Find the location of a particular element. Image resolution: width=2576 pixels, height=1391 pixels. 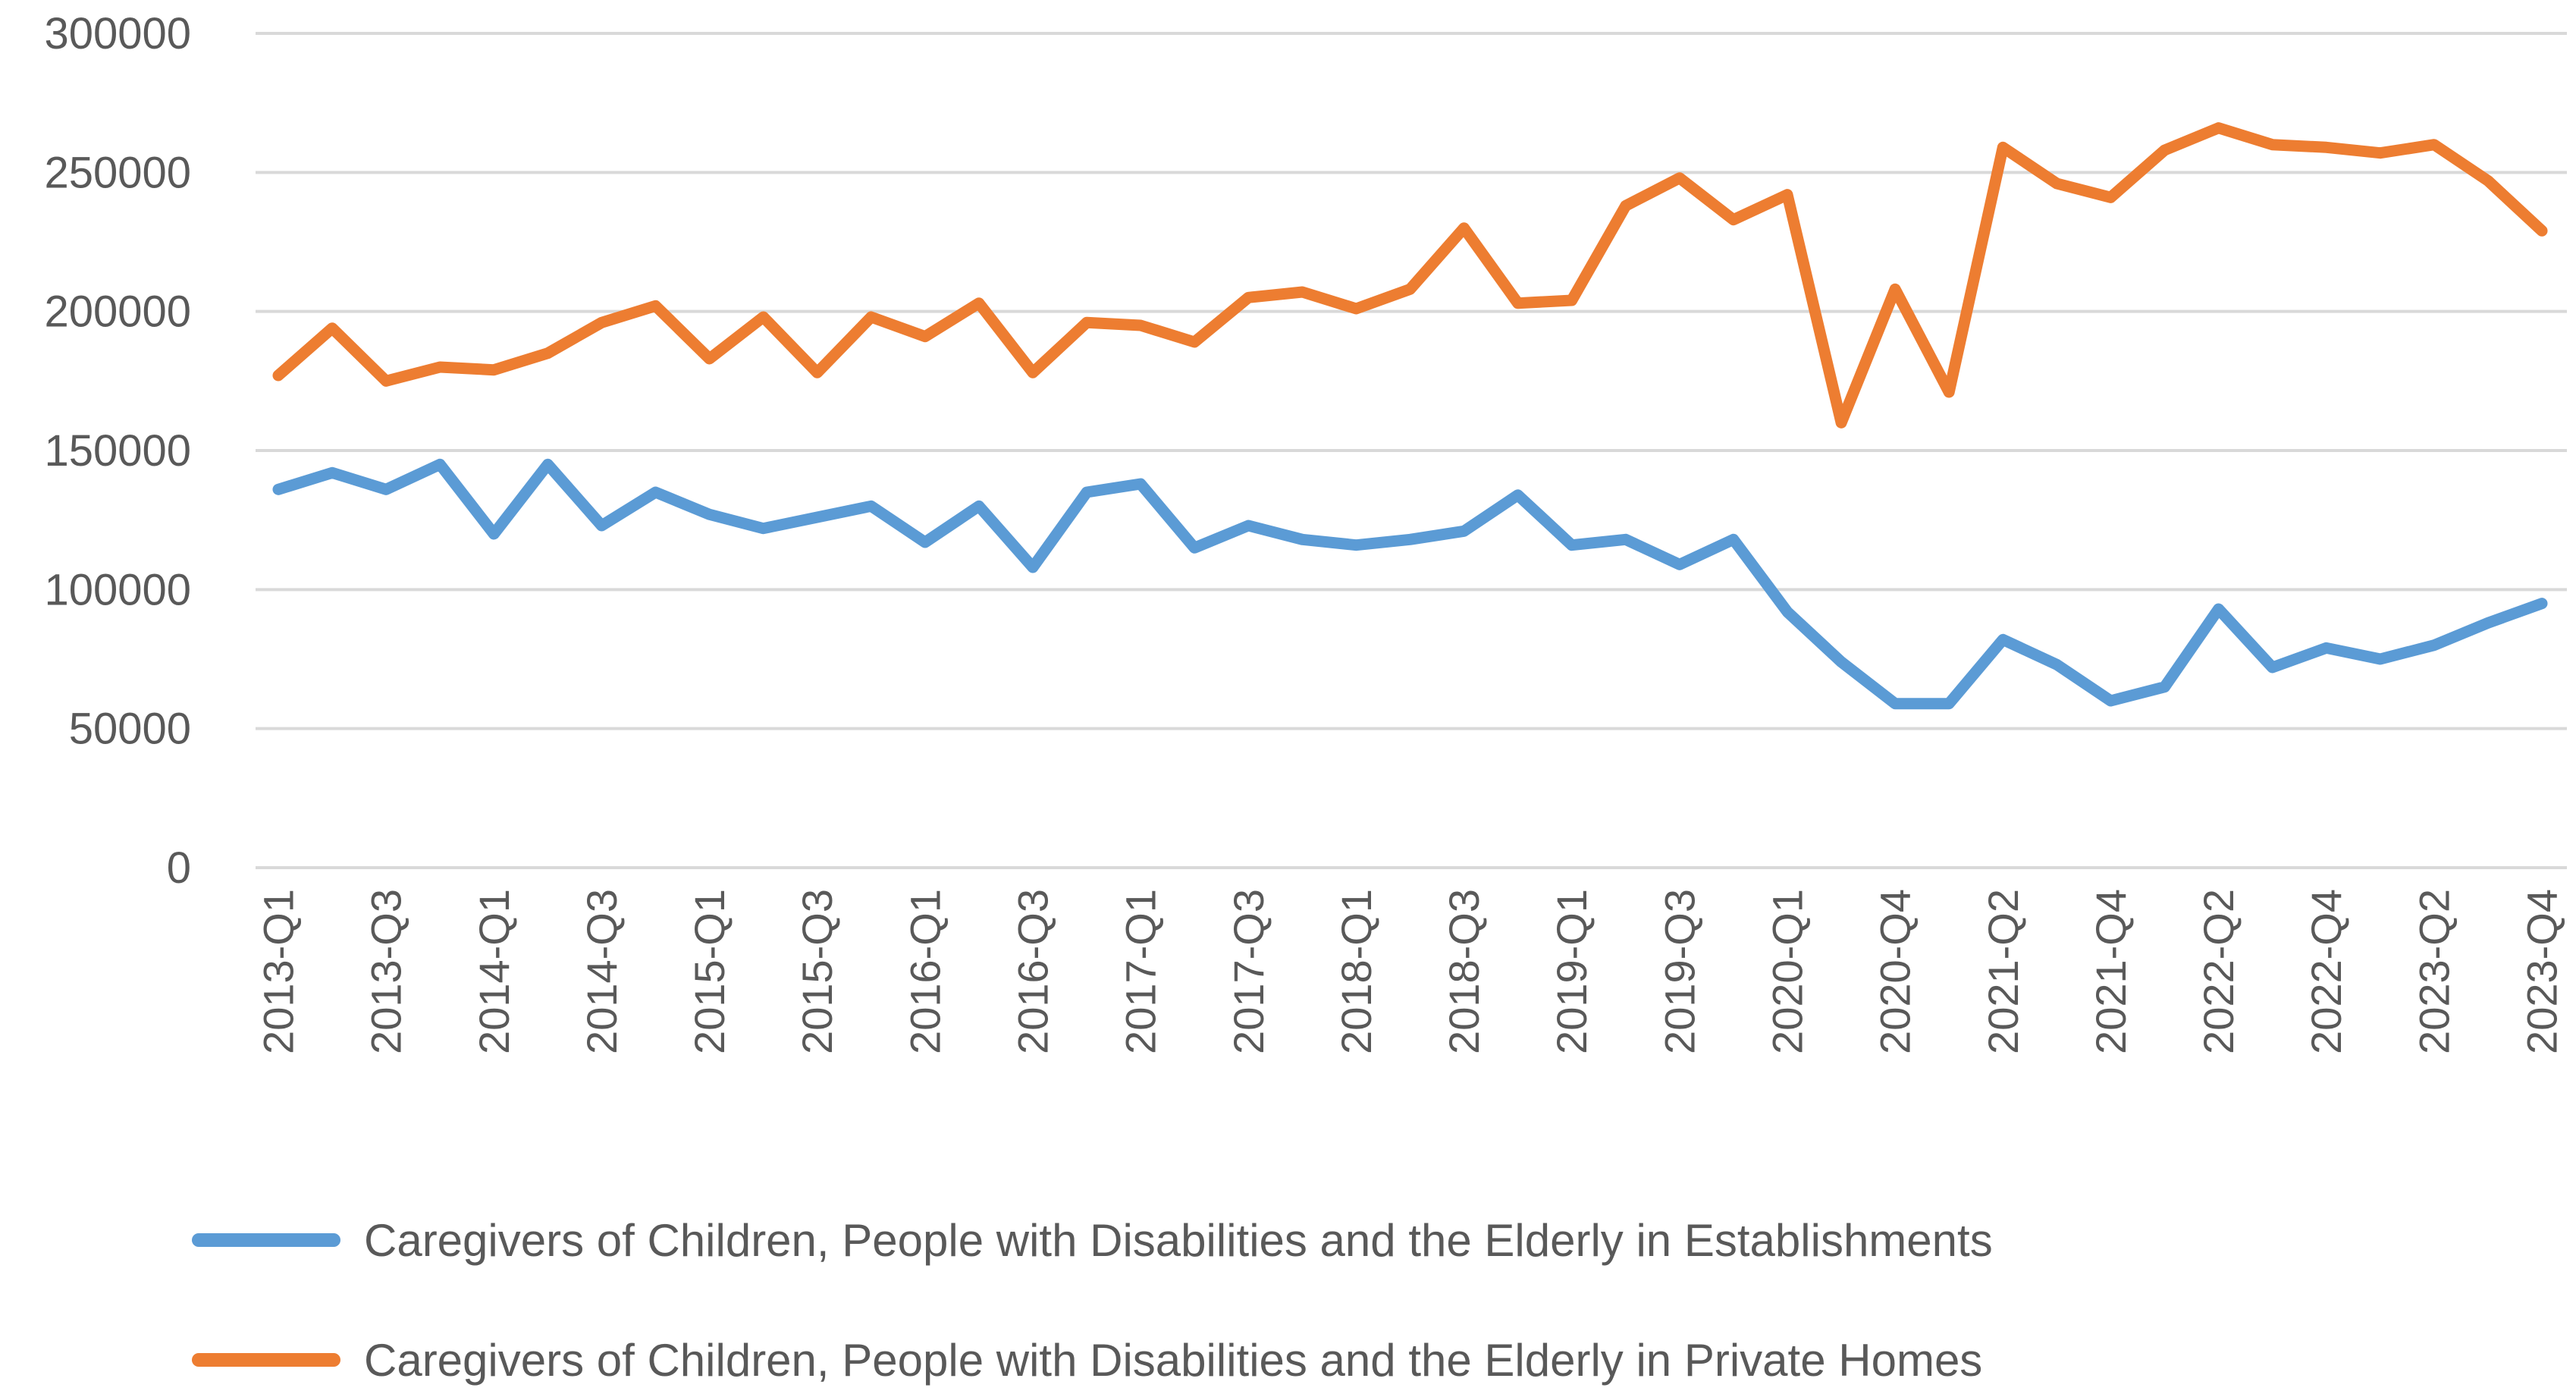

x-tick-label: 2020-Q1 is located at coordinates (1788, 971).